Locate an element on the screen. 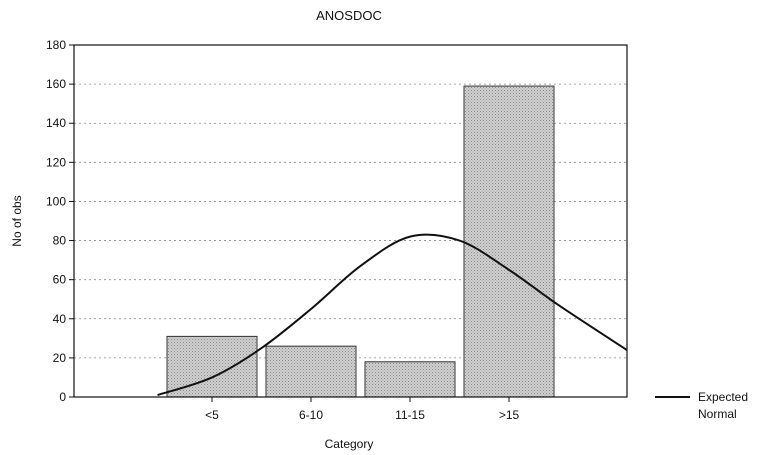  y-tick-label: 100 is located at coordinates (56, 201).